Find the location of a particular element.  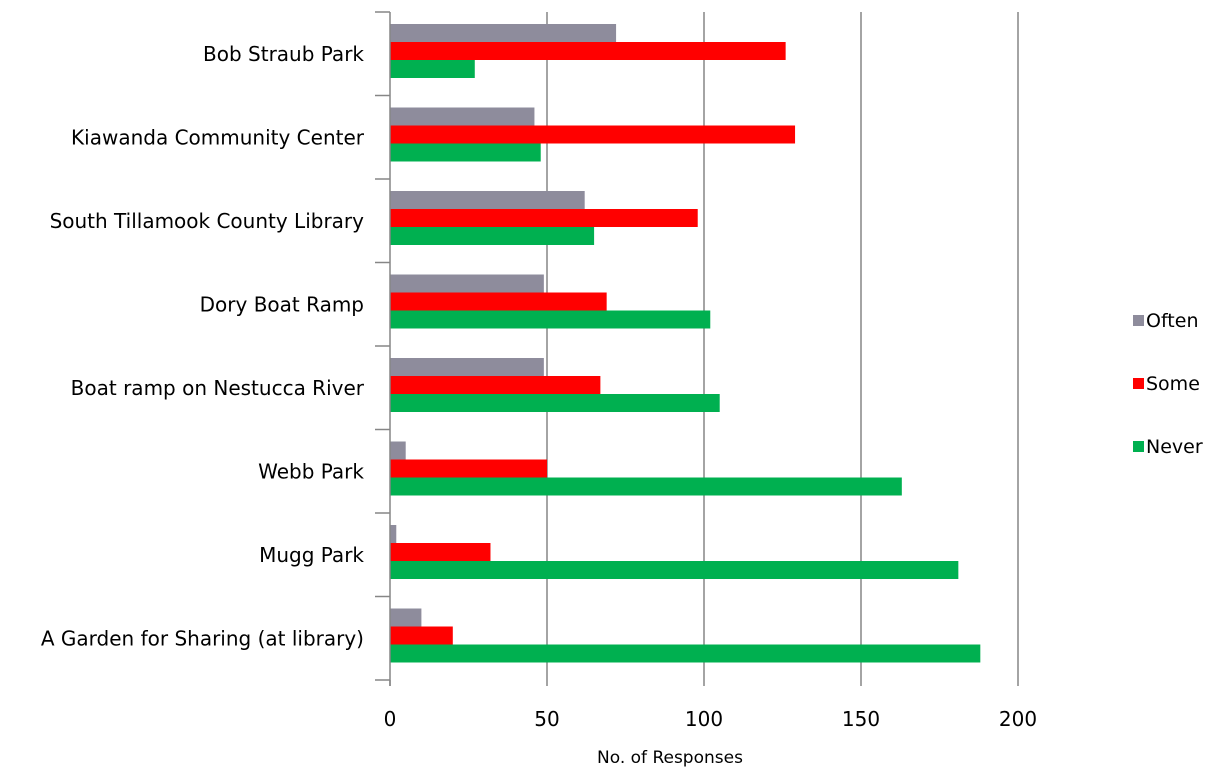

bar-never-south-tillamook-county-library is located at coordinates (492, 236).